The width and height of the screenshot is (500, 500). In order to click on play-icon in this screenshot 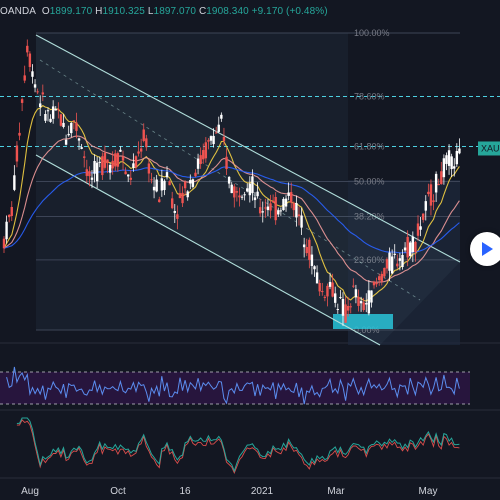, I will do `click(487, 249)`.